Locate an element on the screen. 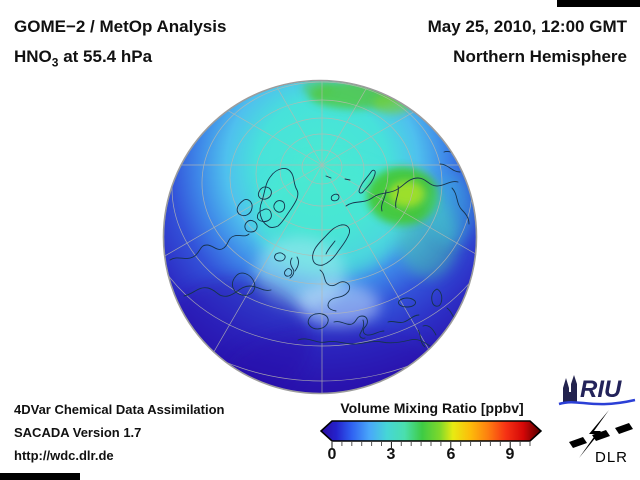 This screenshot has height=480, width=640. dlr-logo-text: DLR is located at coordinates (611, 457).